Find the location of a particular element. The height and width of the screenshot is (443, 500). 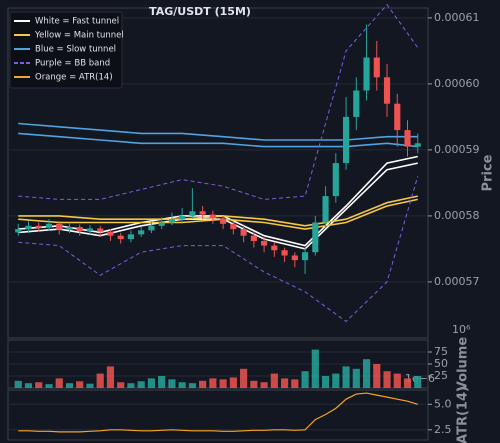

y-tick-label: 25 is located at coordinates (441, 375).